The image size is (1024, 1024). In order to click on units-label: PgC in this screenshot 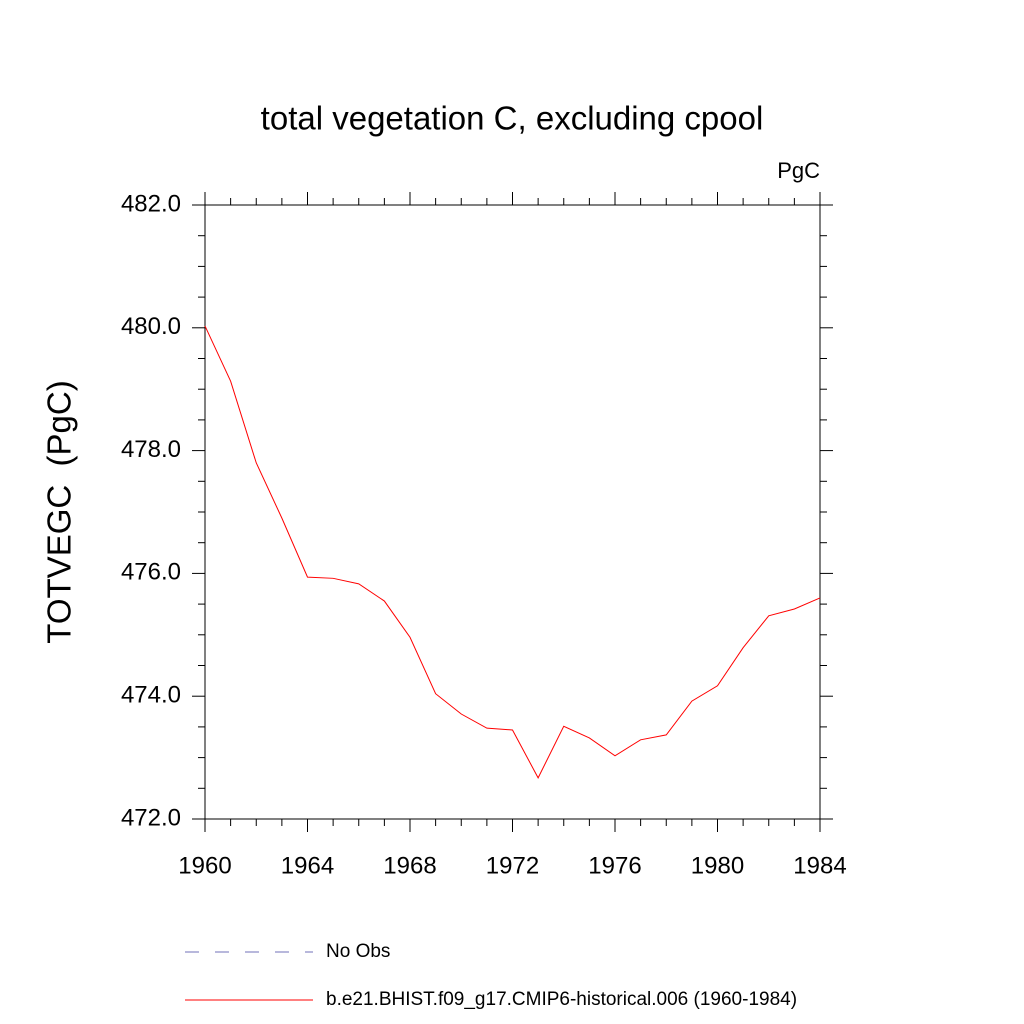, I will do `click(798, 170)`.